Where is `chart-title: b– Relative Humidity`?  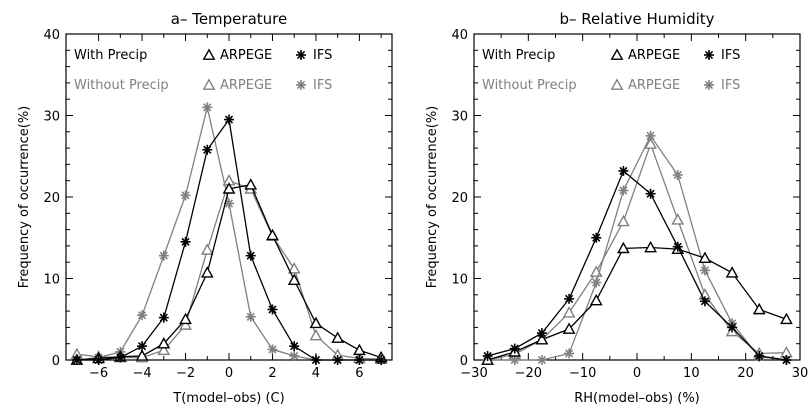
chart-title: b– Relative Humidity is located at coordinates (636, 19).